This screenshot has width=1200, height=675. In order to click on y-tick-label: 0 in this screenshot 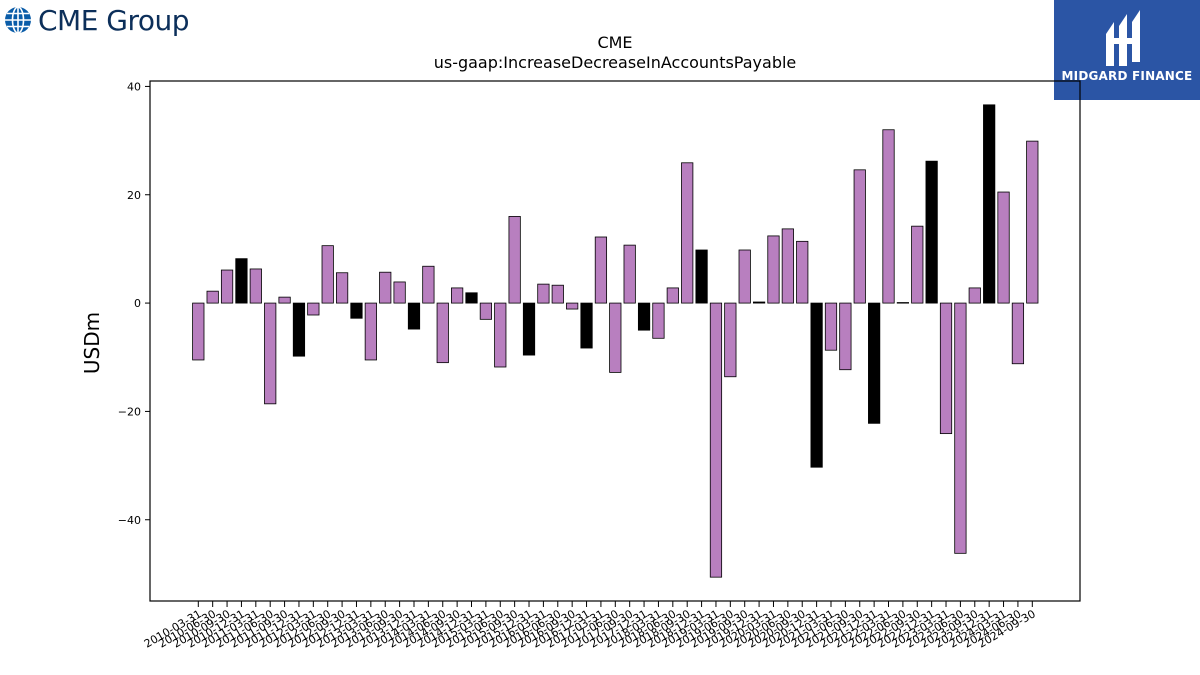, I will do `click(137, 303)`.